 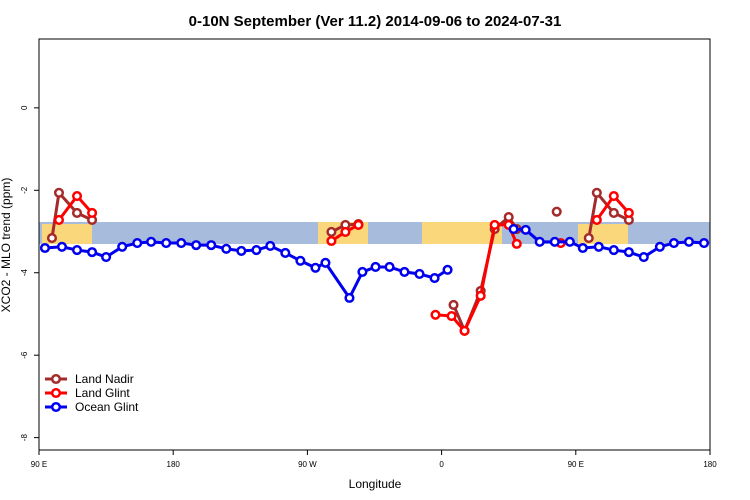 What do you see at coordinates (24, 107) in the screenshot?
I see `y-tick-label: 0` at bounding box center [24, 107].